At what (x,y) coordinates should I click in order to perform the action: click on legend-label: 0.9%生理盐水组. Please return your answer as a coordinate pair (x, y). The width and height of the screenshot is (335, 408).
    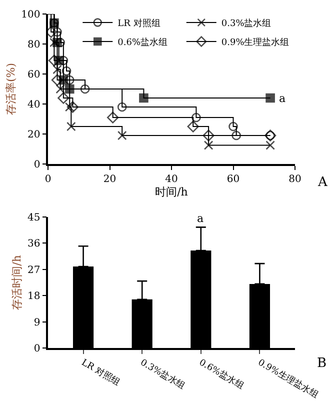
    Looking at the image, I should click on (255, 42).